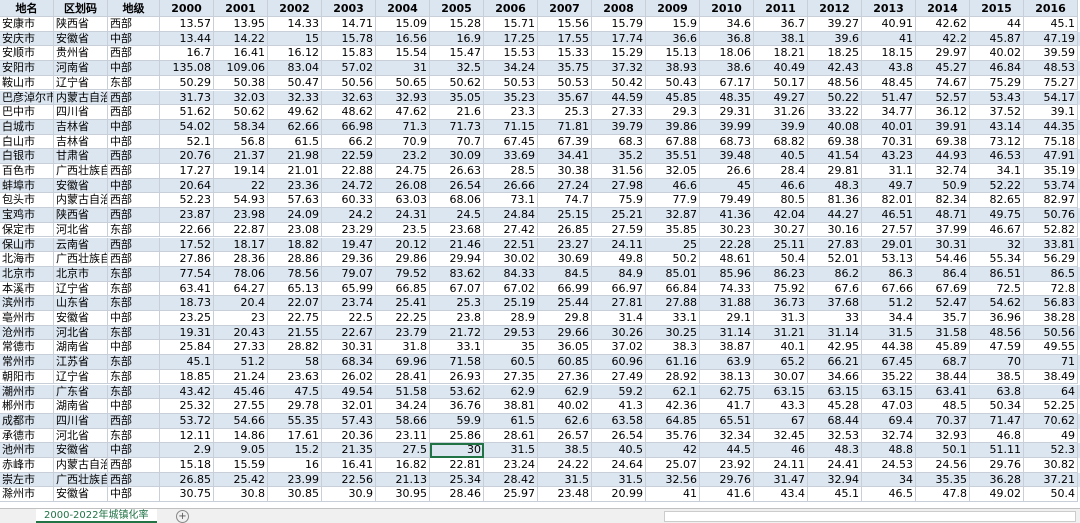 The width and height of the screenshot is (1080, 523). I want to click on value-cell: 26.54, so click(619, 436).